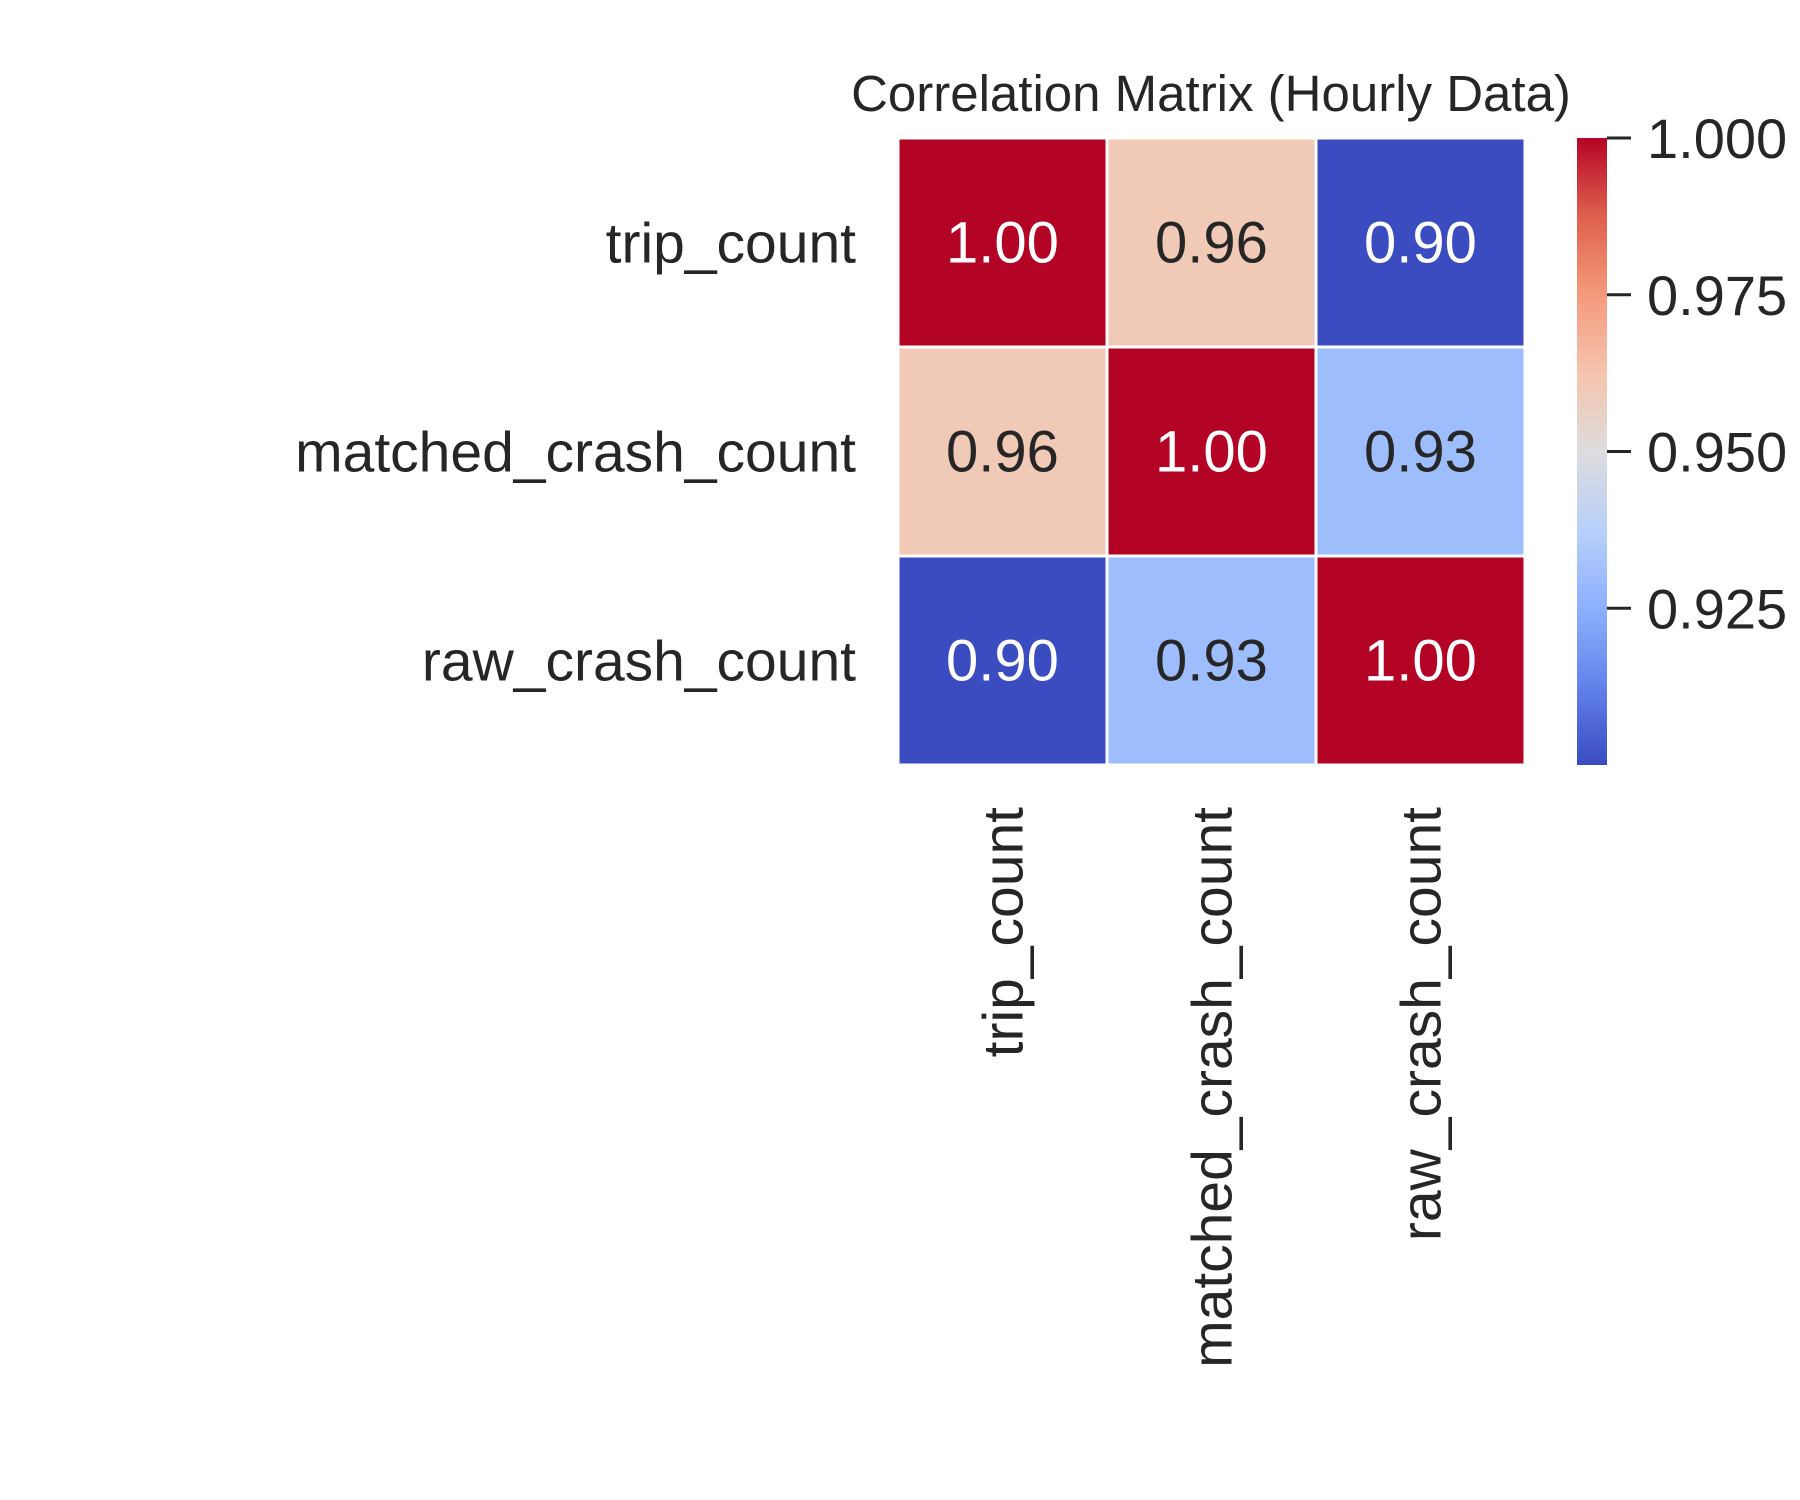 Image resolution: width=1800 pixels, height=1500 pixels. I want to click on cell-annotation-1-0: 0.96, so click(1002, 452).